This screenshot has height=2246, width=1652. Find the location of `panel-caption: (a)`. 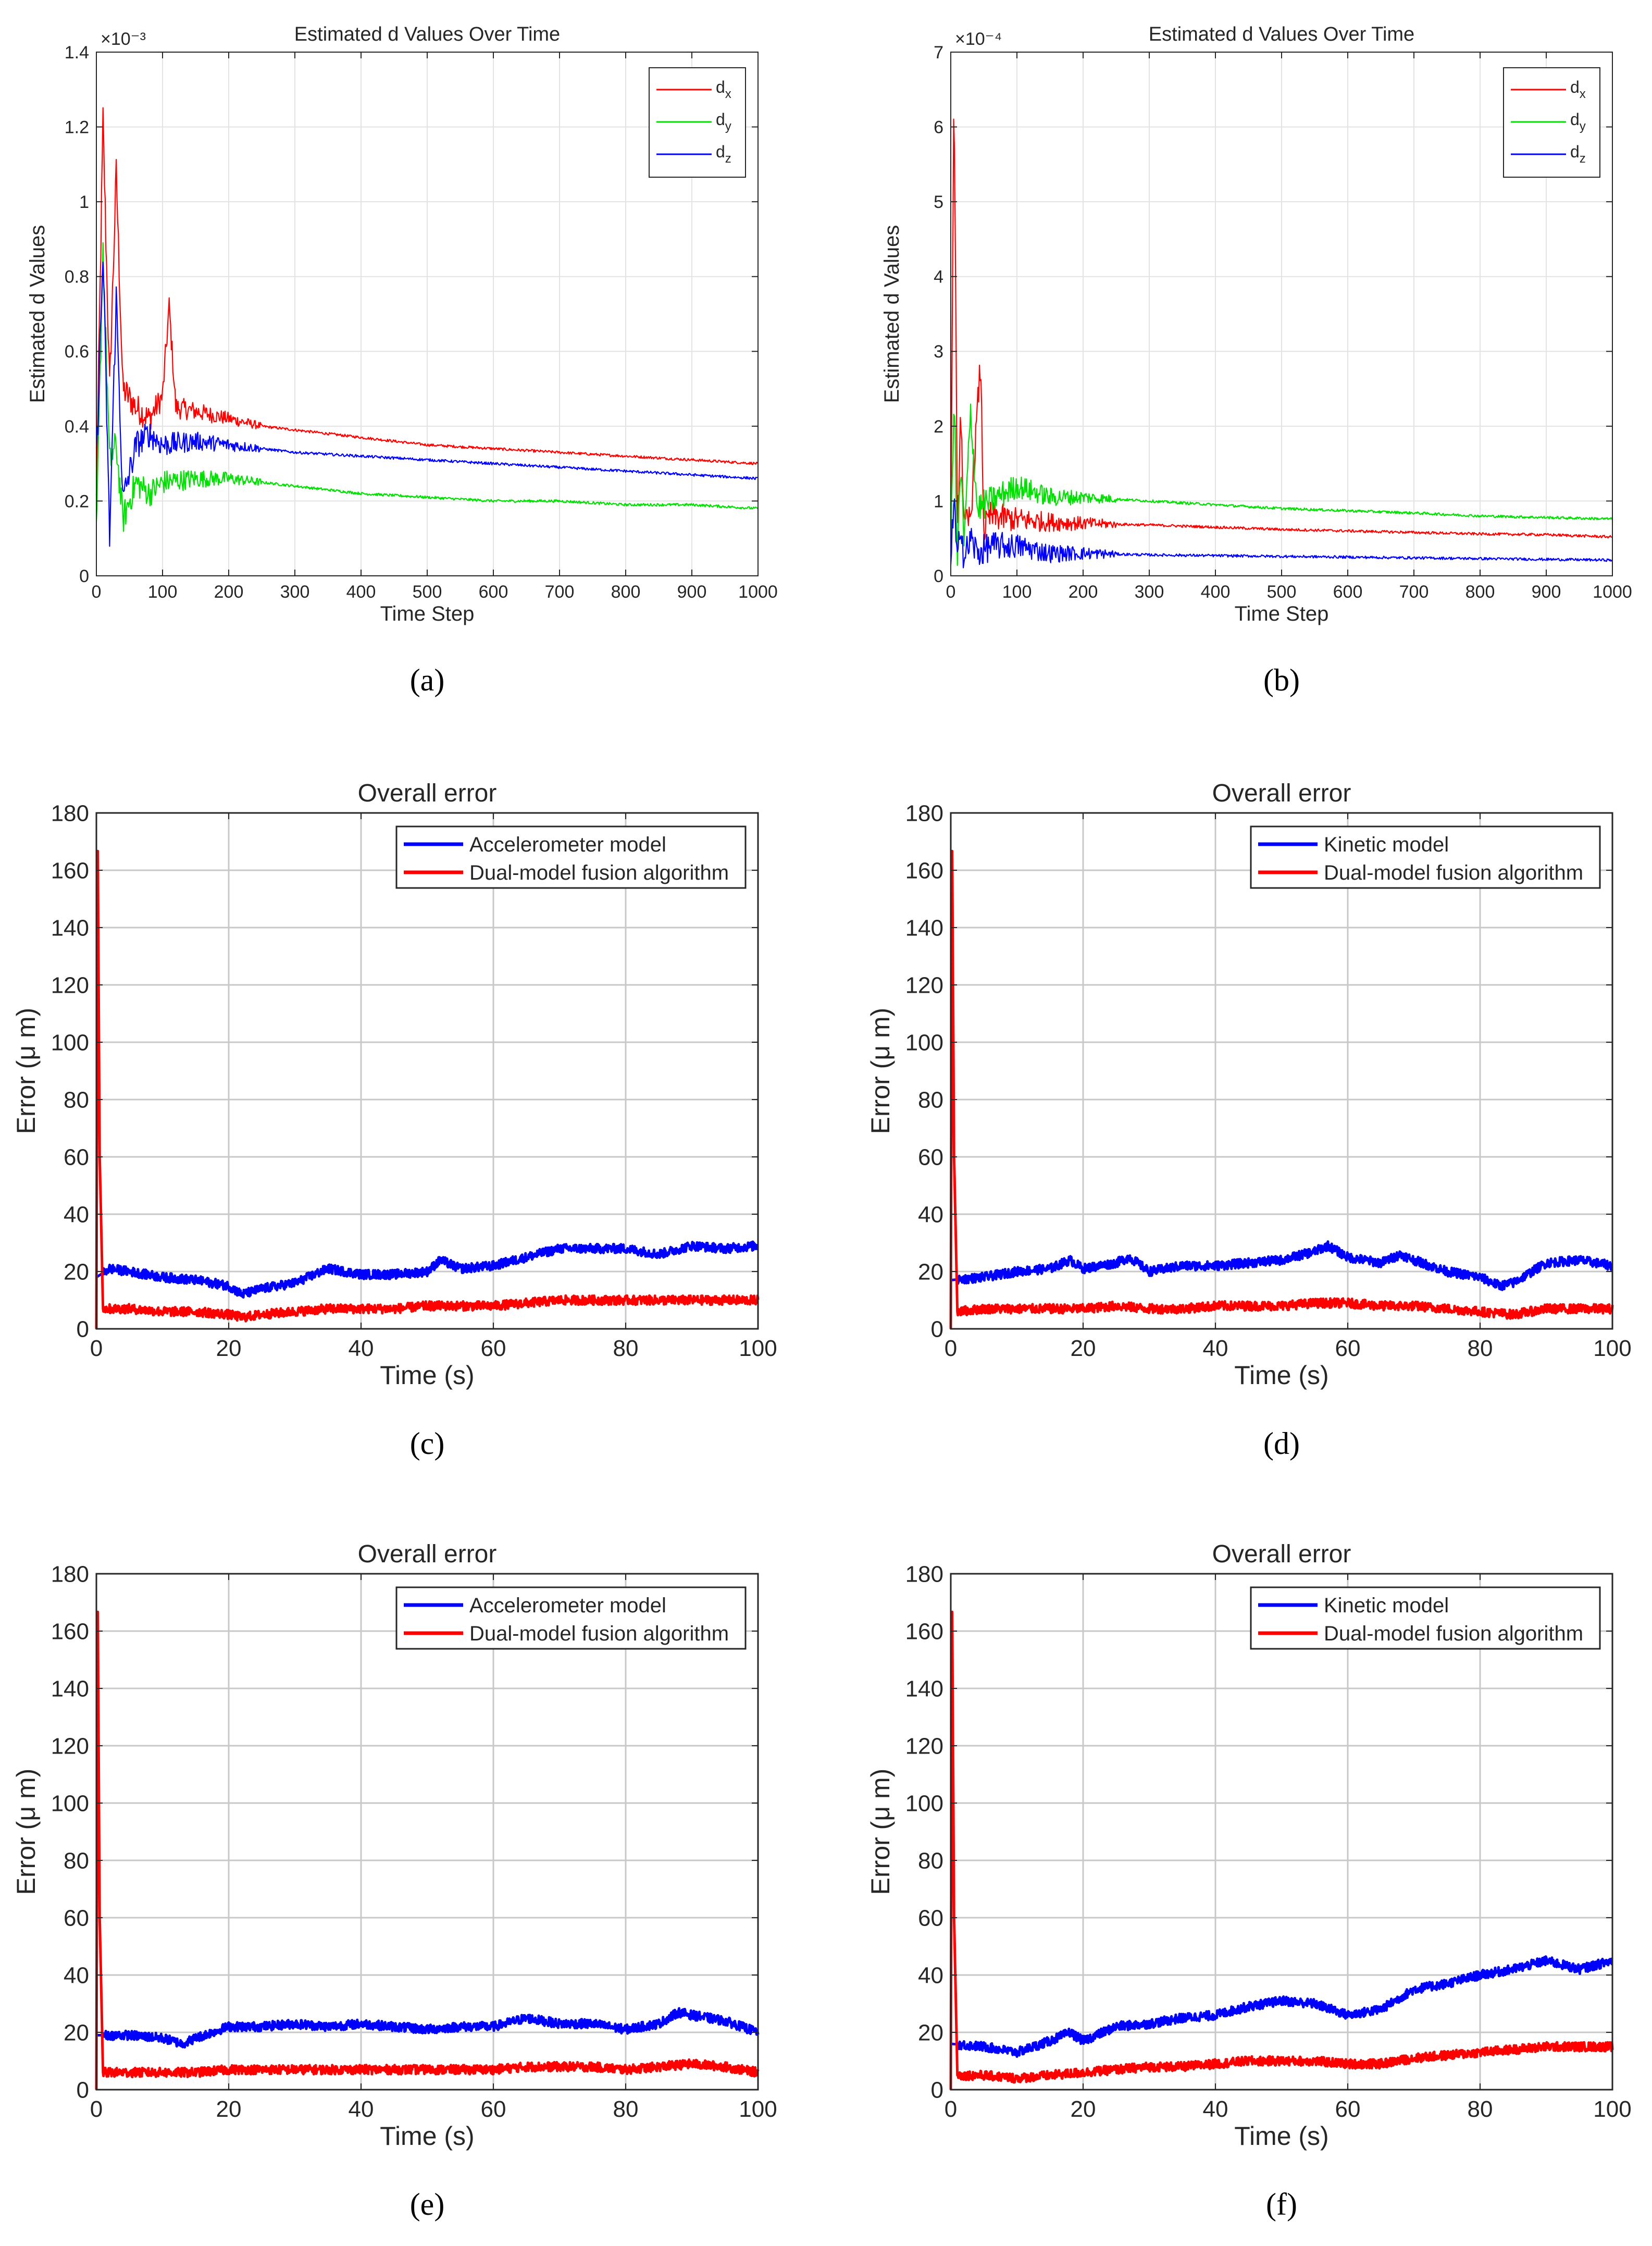

panel-caption: (a) is located at coordinates (427, 680).